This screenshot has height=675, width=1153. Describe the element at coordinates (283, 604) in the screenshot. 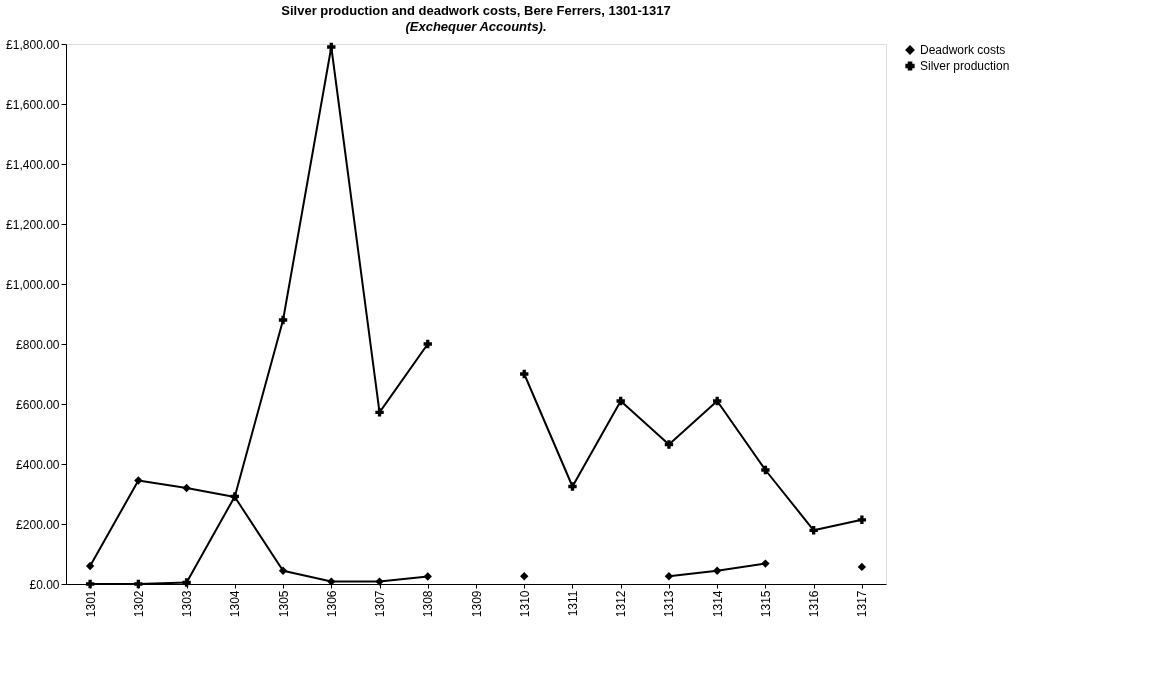

I see `x-tick-label: 1305` at that location.